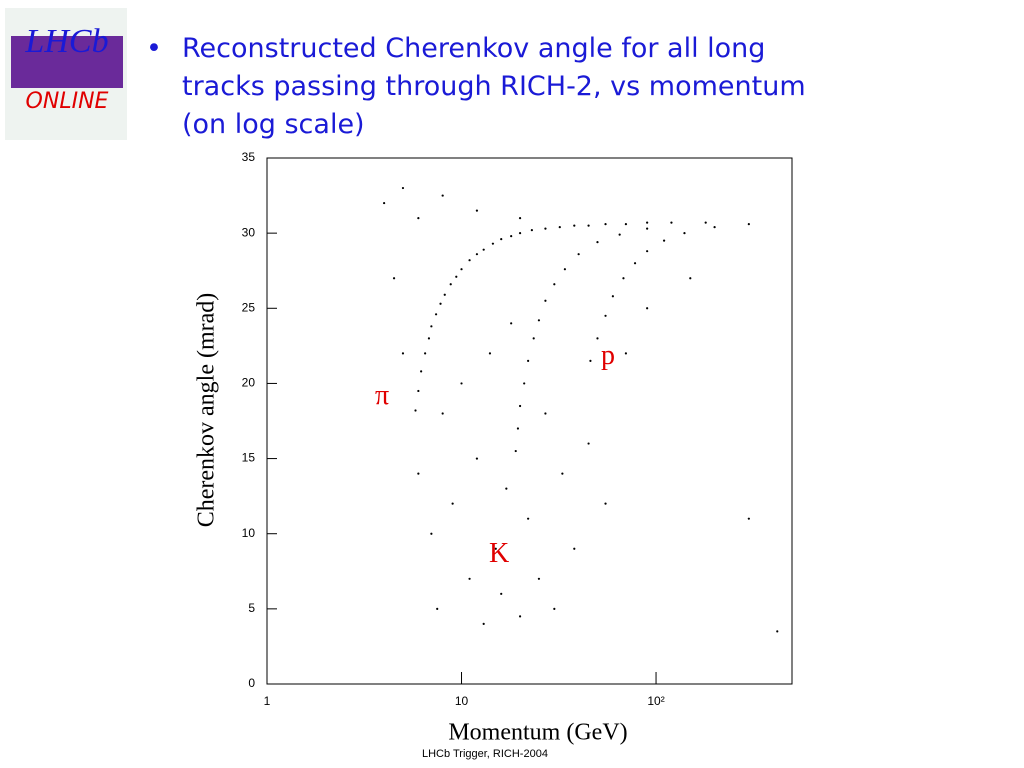 This screenshot has height=768, width=1024. I want to click on annotation: π, so click(382, 395).